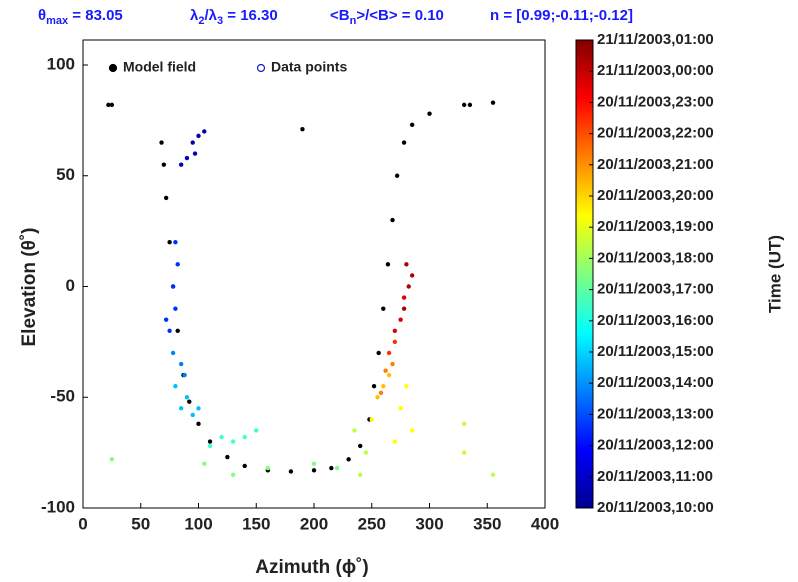 This screenshot has width=798, height=582. I want to click on colorbar-label: Time (UT), so click(774, 274).